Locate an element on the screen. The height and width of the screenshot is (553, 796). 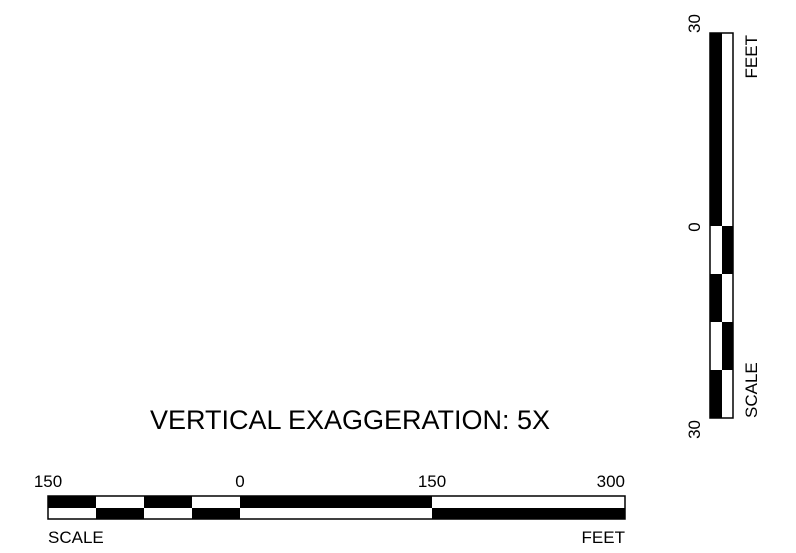
horizontal-scale-bar: 150 0 150 300 SCALE FEET is located at coordinates (330, 509).